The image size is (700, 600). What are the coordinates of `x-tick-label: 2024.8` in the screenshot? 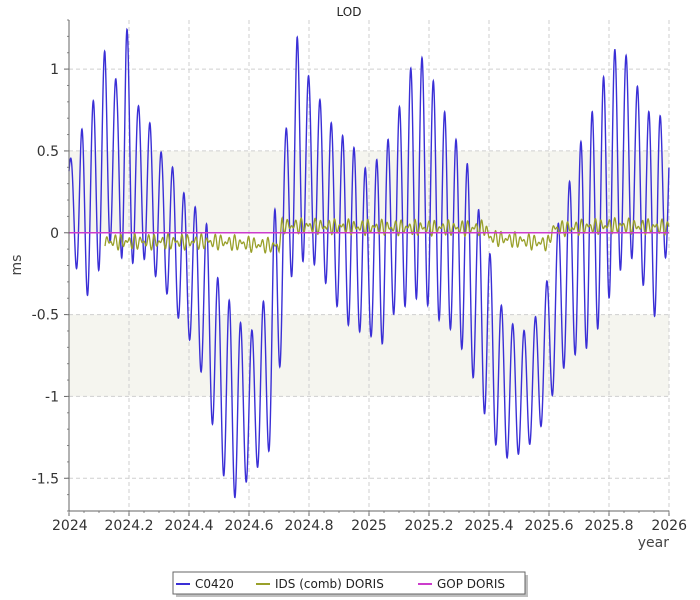 It's located at (309, 526).